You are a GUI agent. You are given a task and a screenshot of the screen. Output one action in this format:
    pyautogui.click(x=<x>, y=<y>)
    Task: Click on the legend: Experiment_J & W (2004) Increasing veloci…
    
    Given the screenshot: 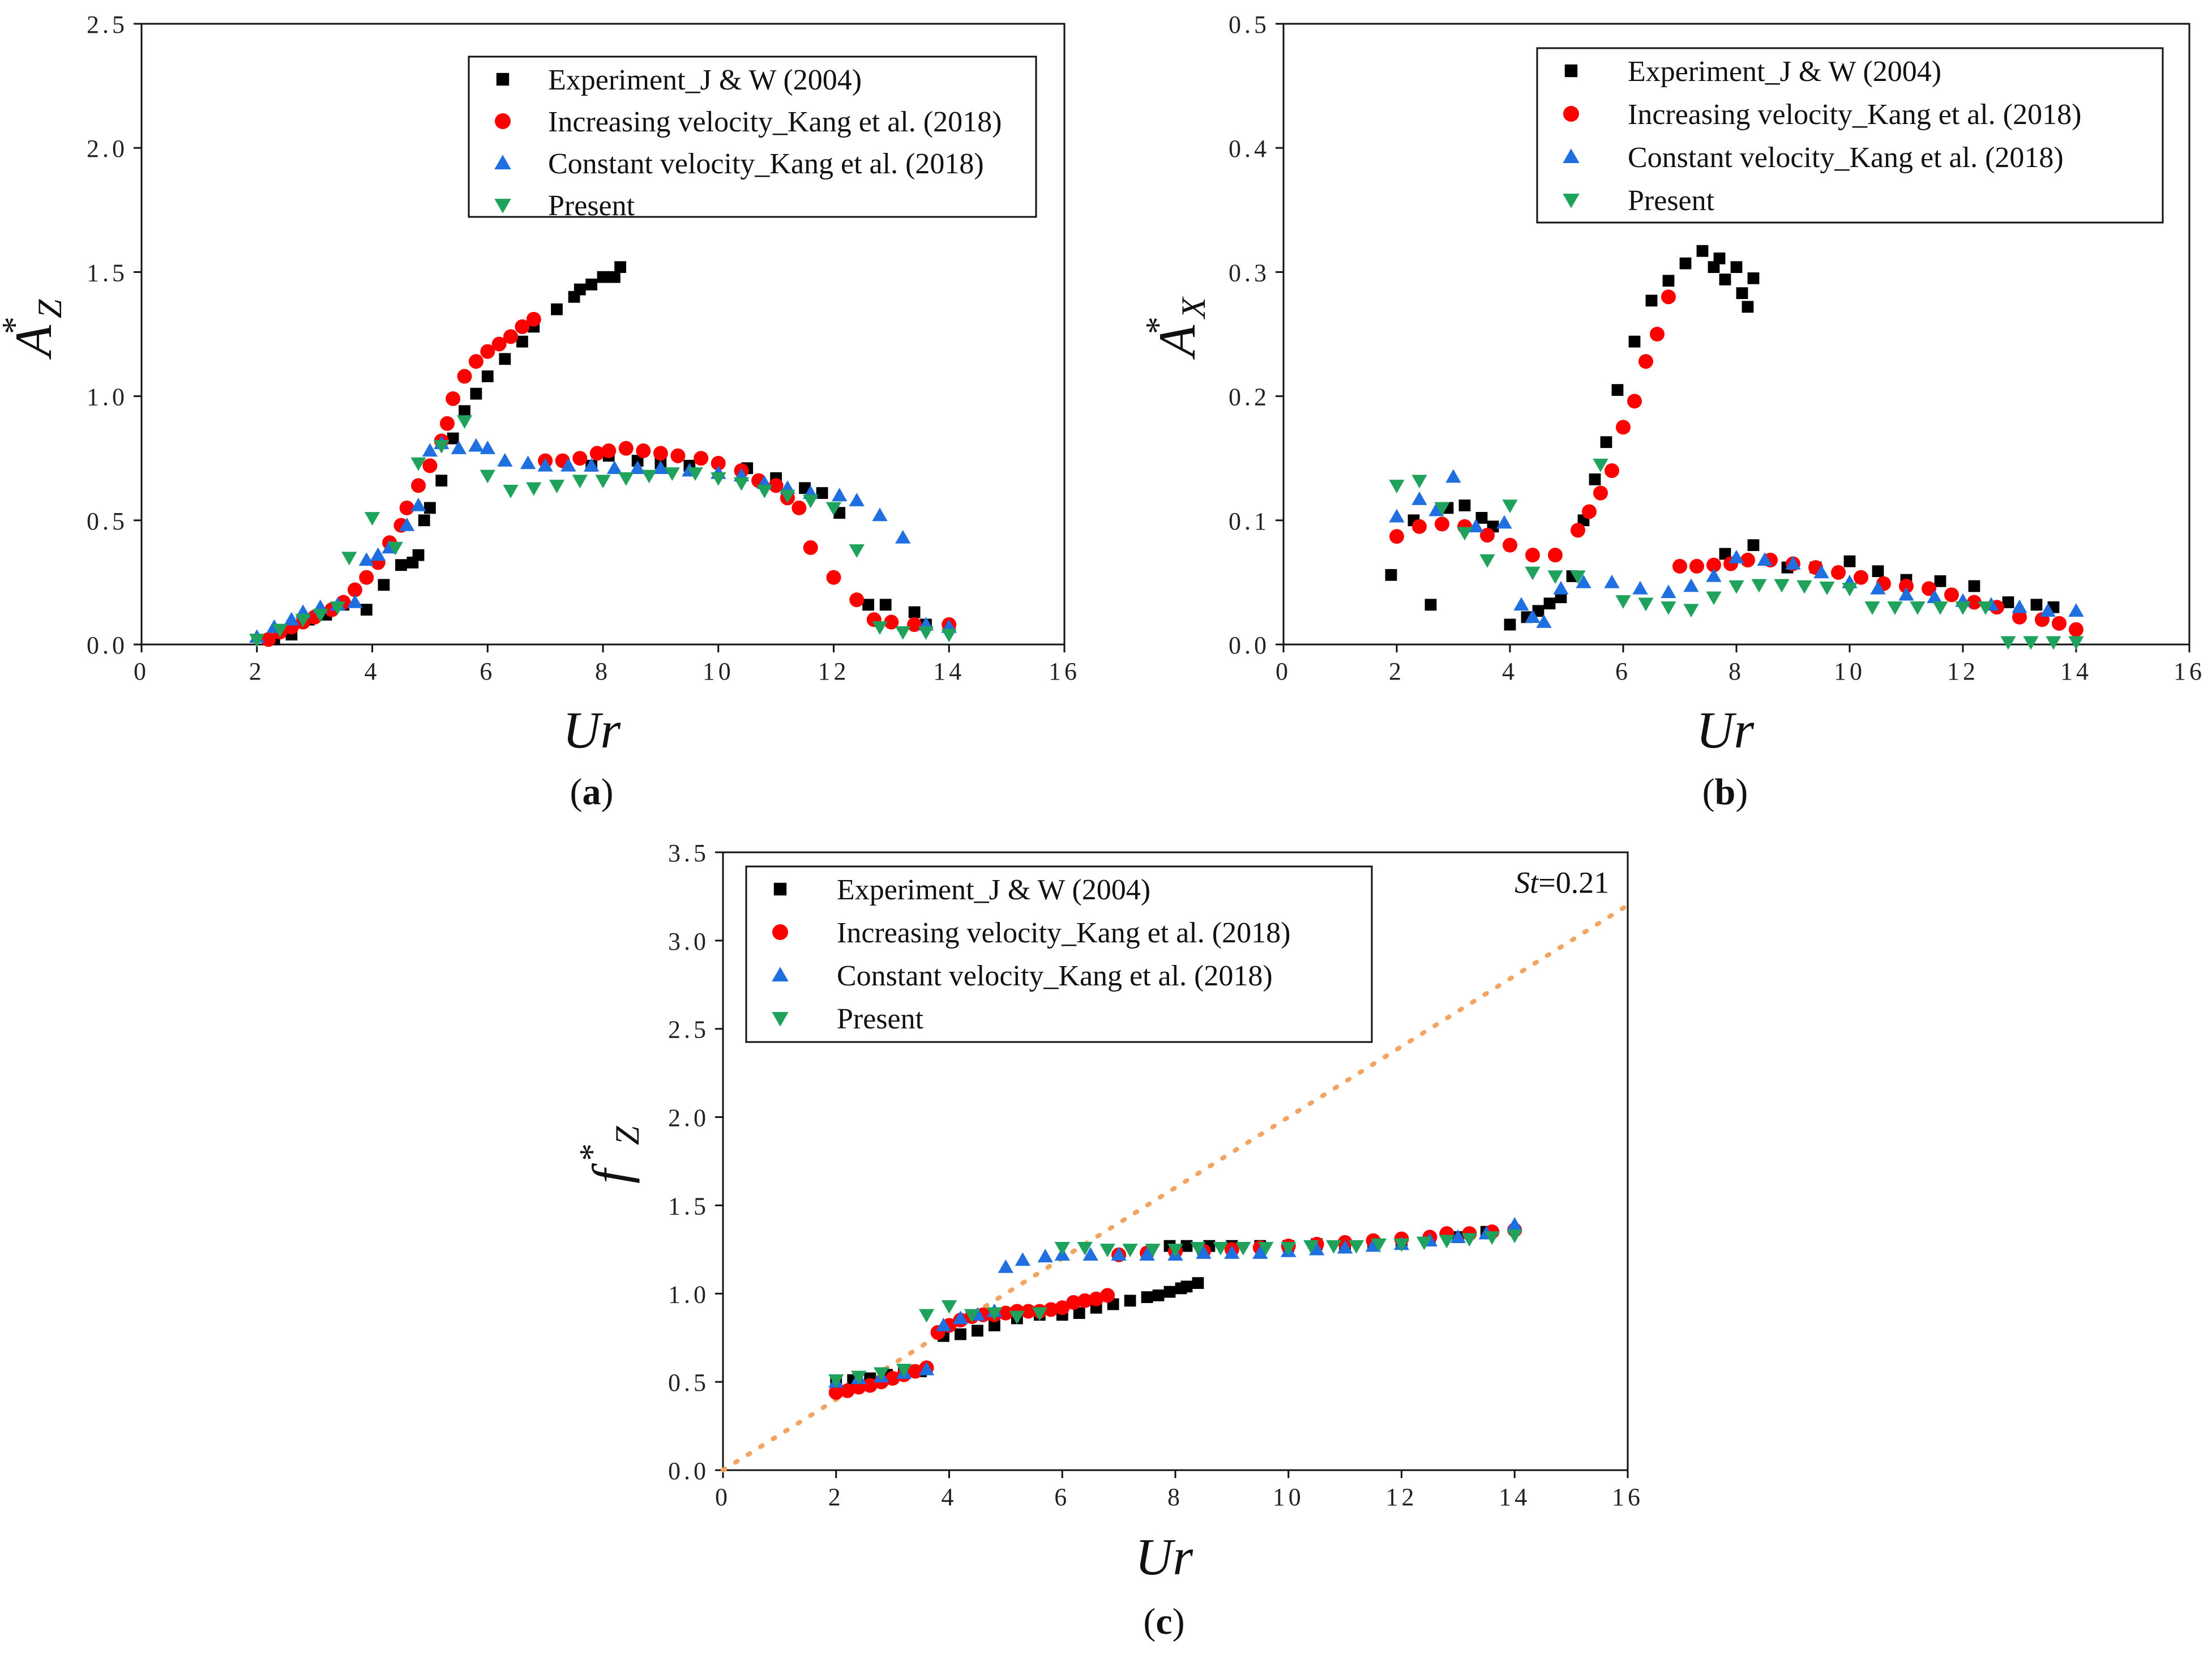 What is the action you would take?
    pyautogui.click(x=1059, y=954)
    